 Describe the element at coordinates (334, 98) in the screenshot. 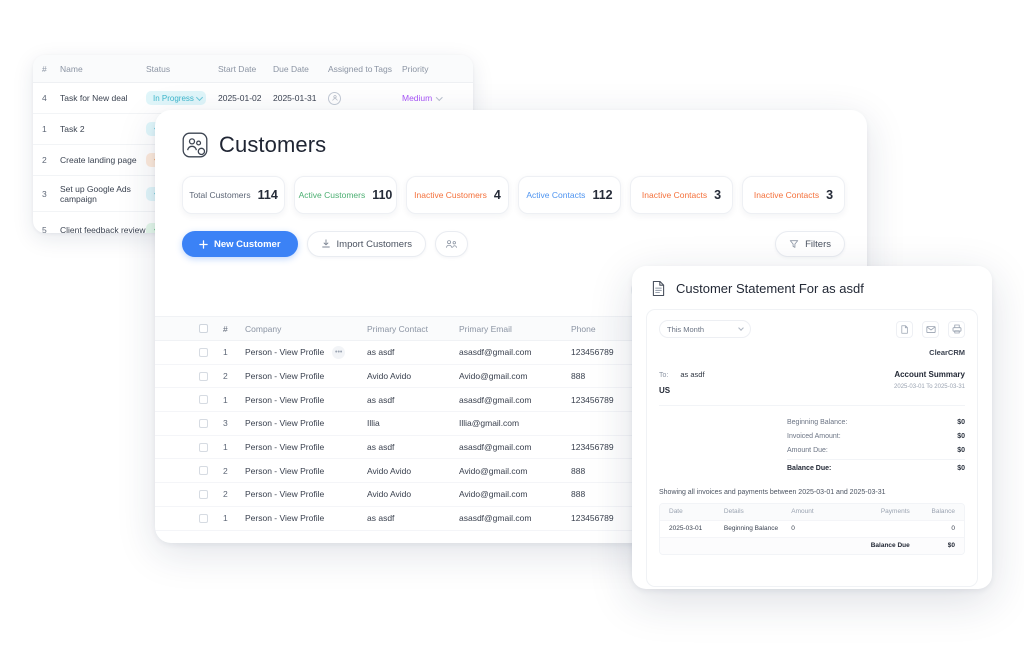

I see `avatar-icon` at that location.